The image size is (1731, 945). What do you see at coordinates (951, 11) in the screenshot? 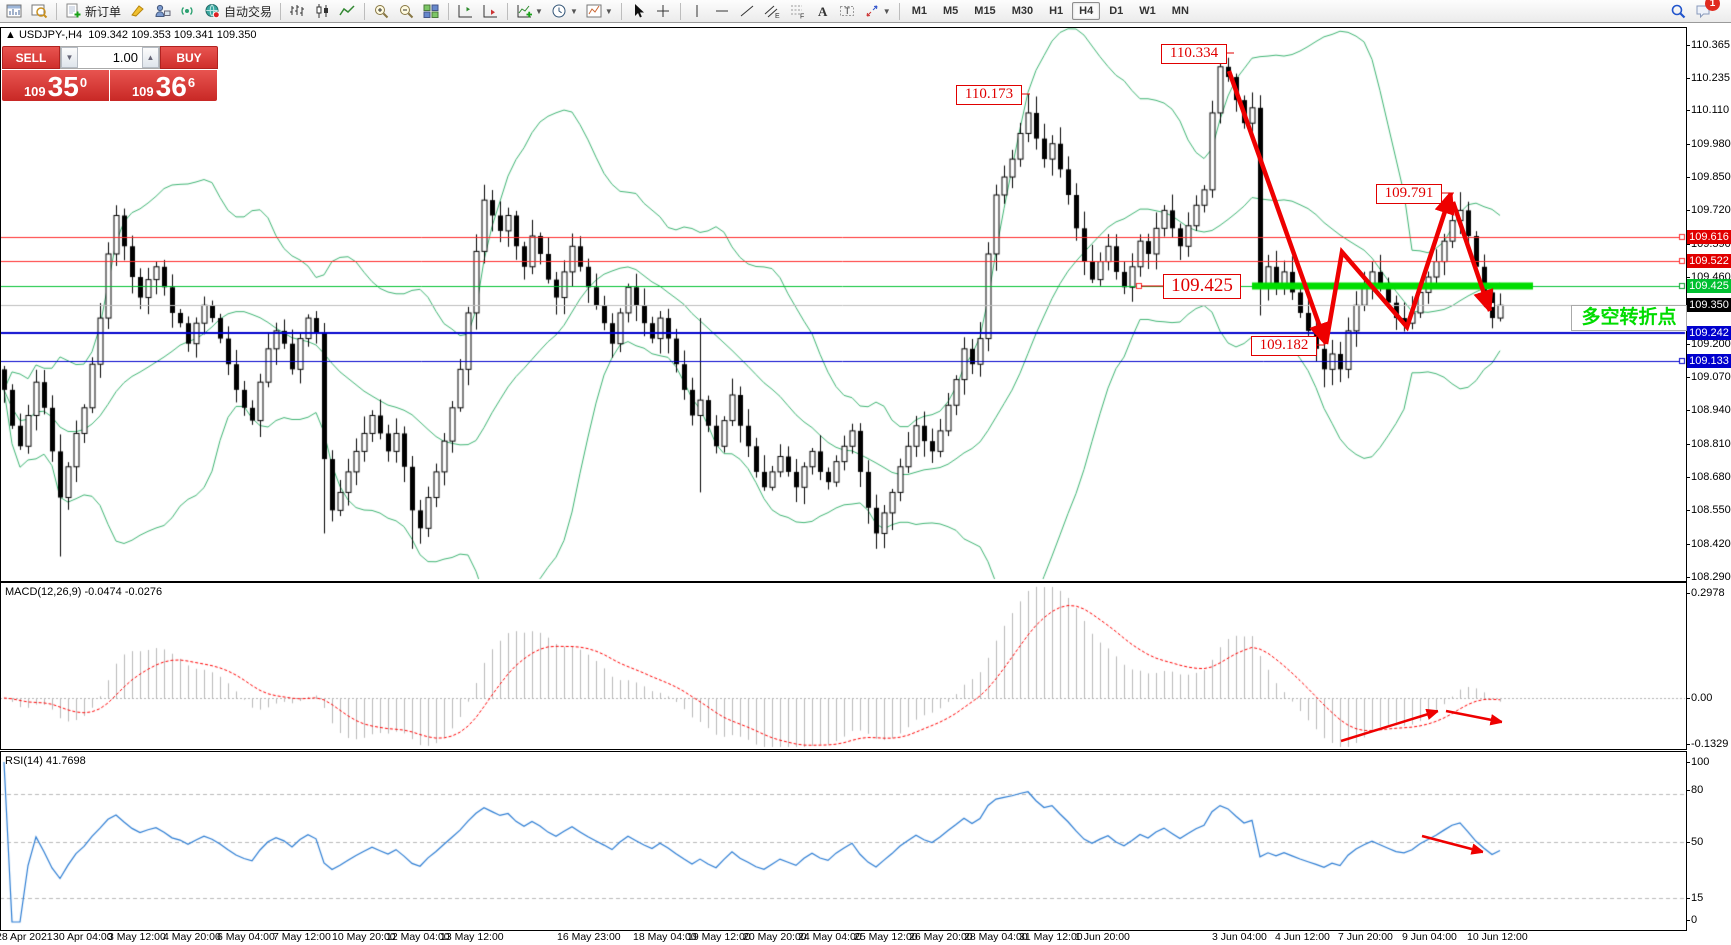
I see `timeframe-m5-button: M5` at bounding box center [951, 11].